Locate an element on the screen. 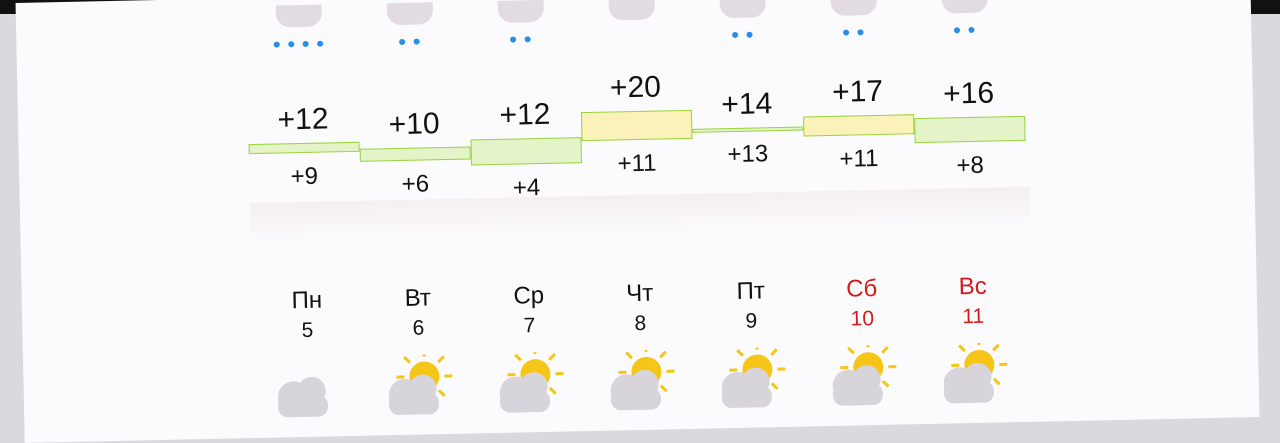  high-temperature: +16 is located at coordinates (968, 93).